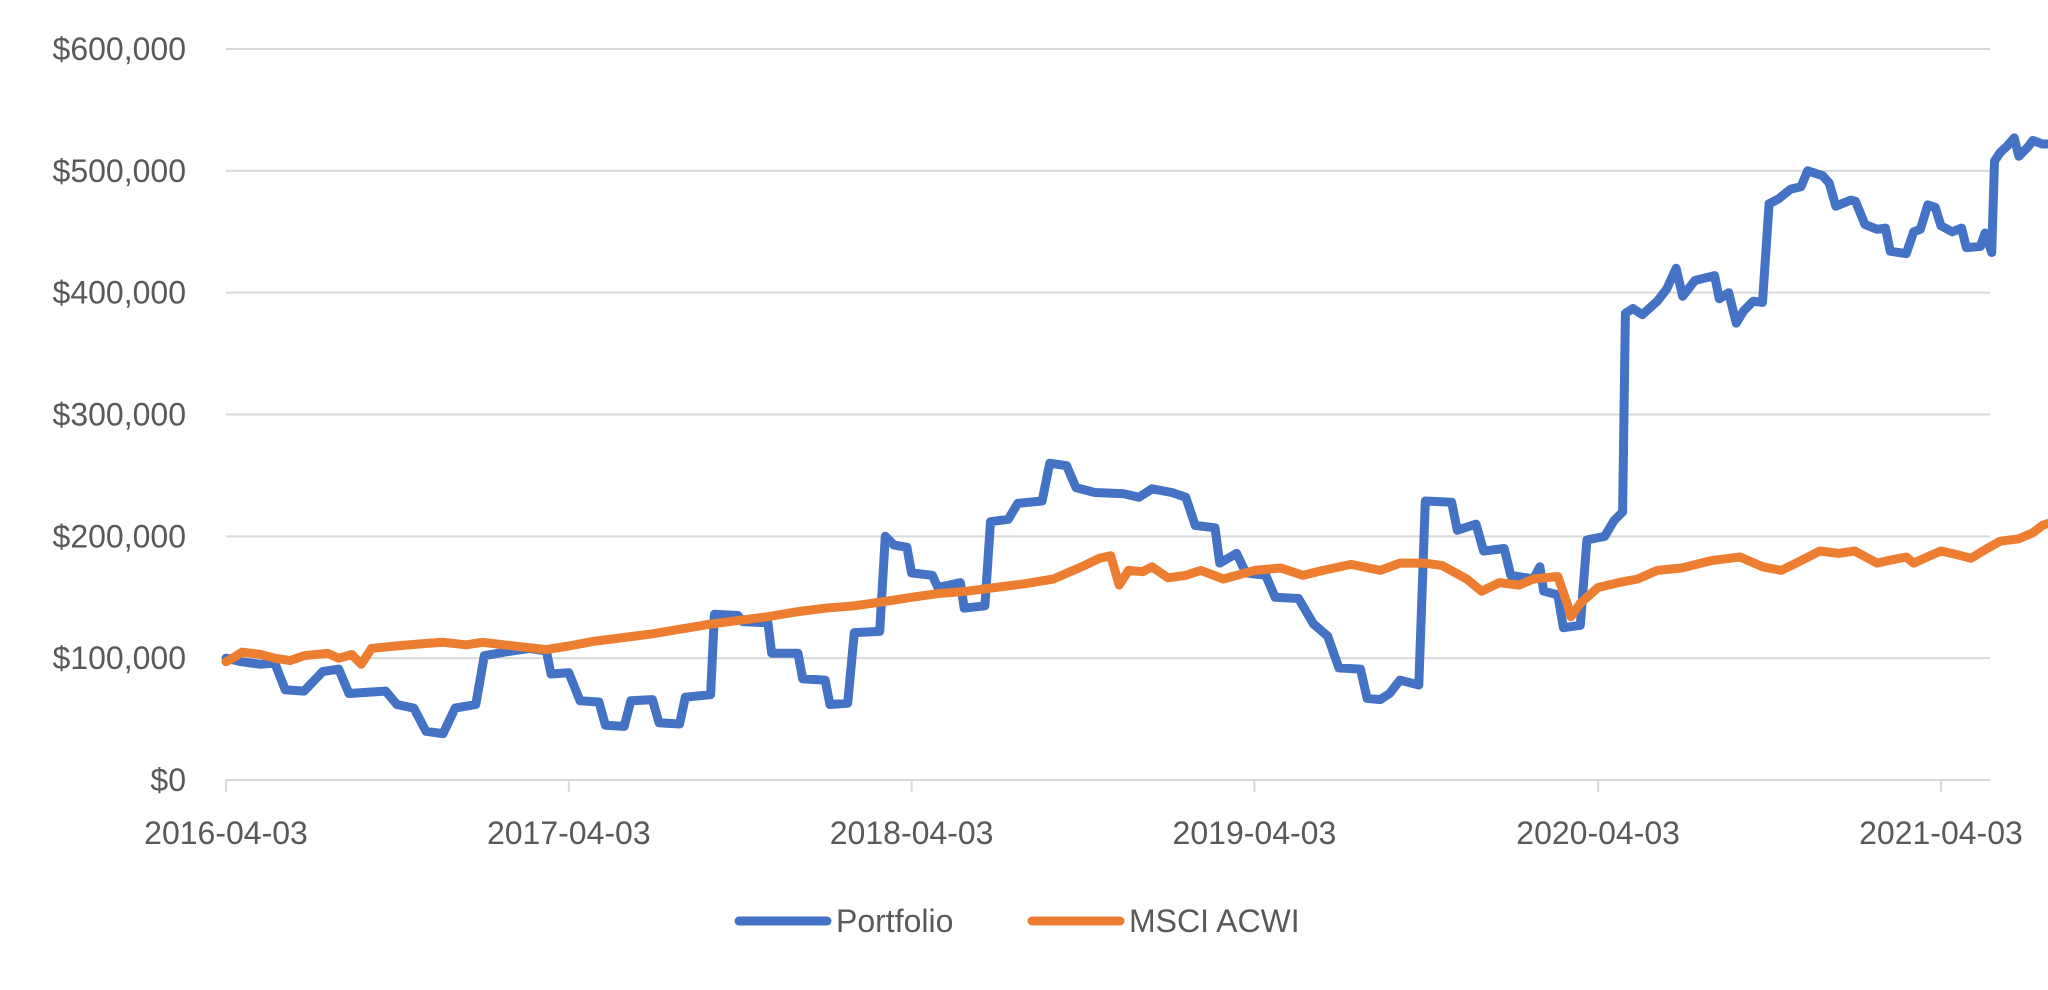 The height and width of the screenshot is (990, 2048). What do you see at coordinates (912, 833) in the screenshot?
I see `x-tick-label: 2018-04-03` at bounding box center [912, 833].